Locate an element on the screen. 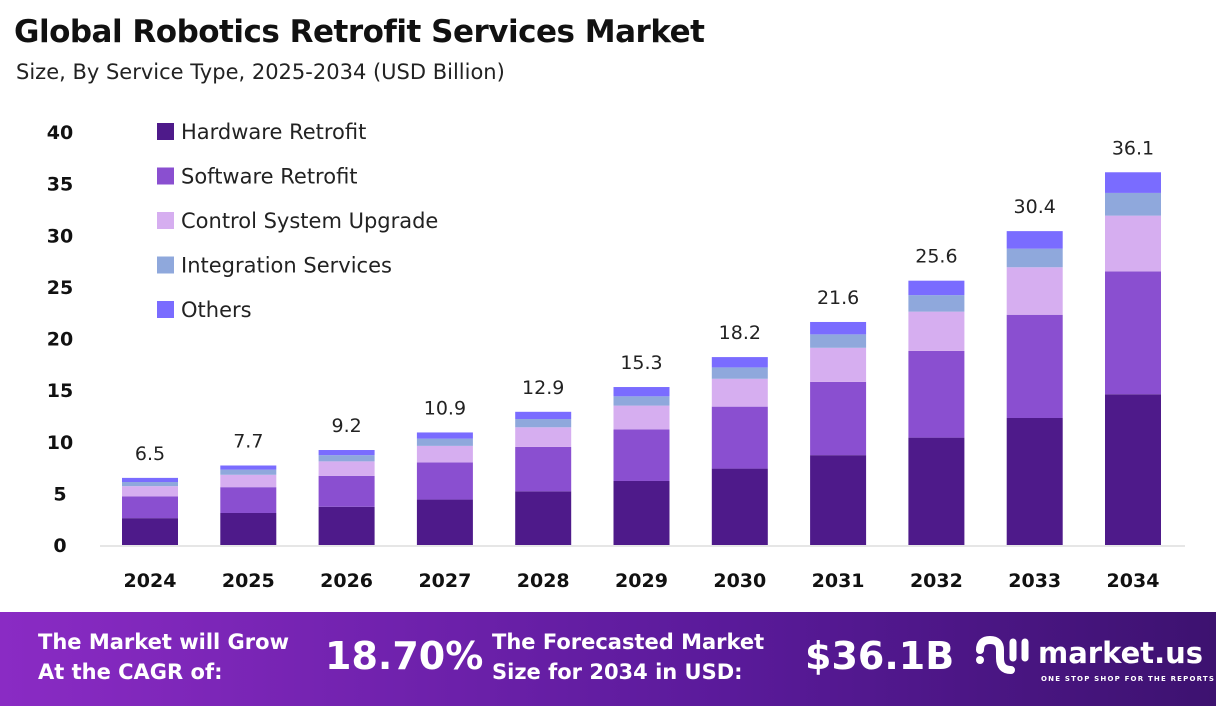 This screenshot has height=706, width=1216. y-tick-label: 15 is located at coordinates (60, 391).